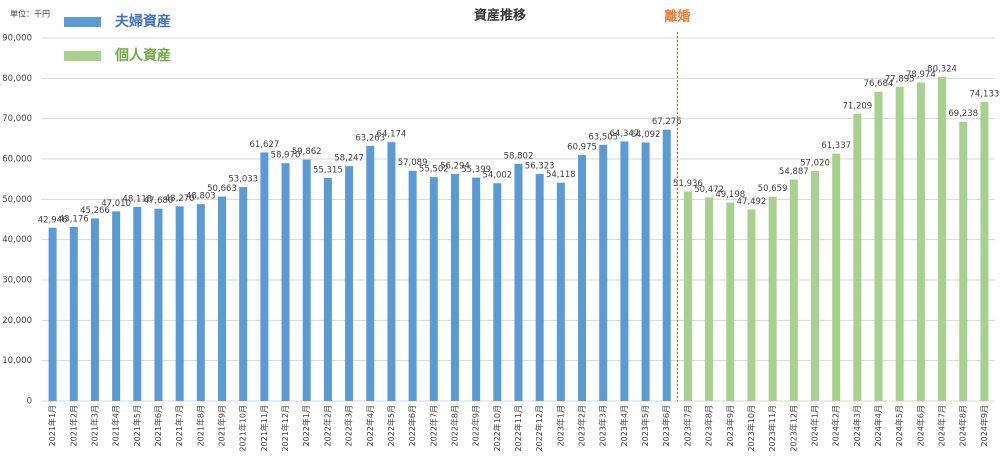  What do you see at coordinates (328, 170) in the screenshot?
I see `value-label: 55,315` at bounding box center [328, 170].